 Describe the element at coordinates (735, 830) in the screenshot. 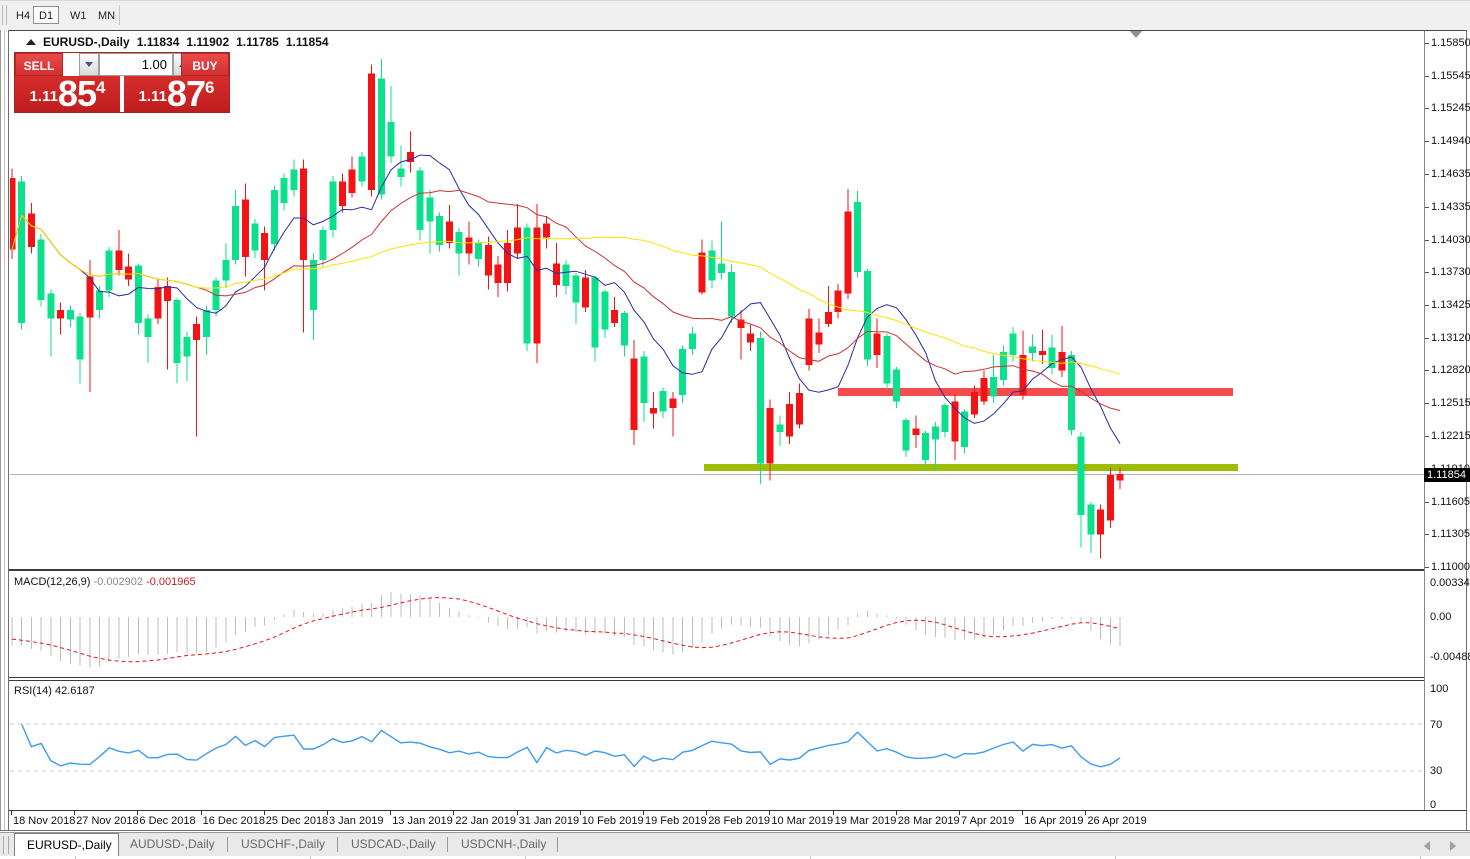

I see `chart-frame-bottom` at that location.